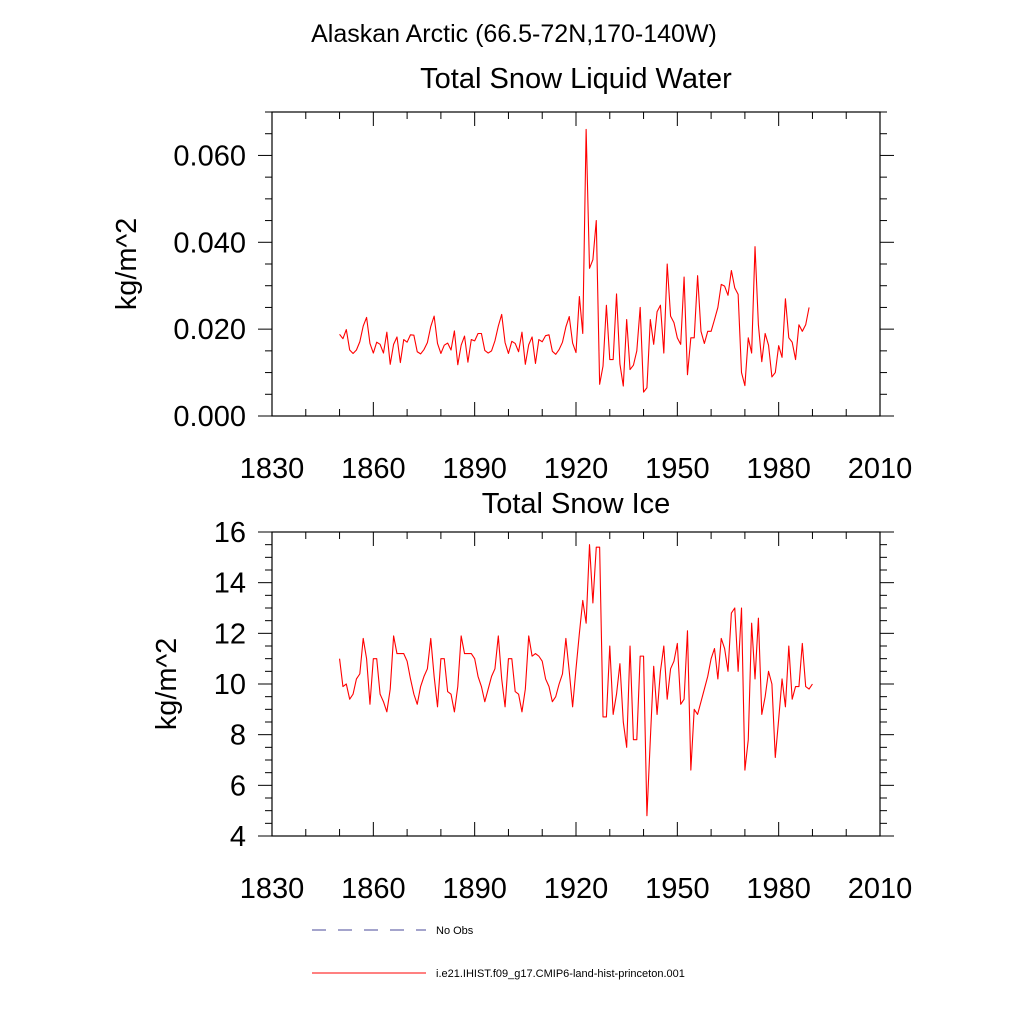 The width and height of the screenshot is (1024, 1024). Describe the element at coordinates (209, 417) in the screenshot. I see `y-tick-label: 0.000` at that location.